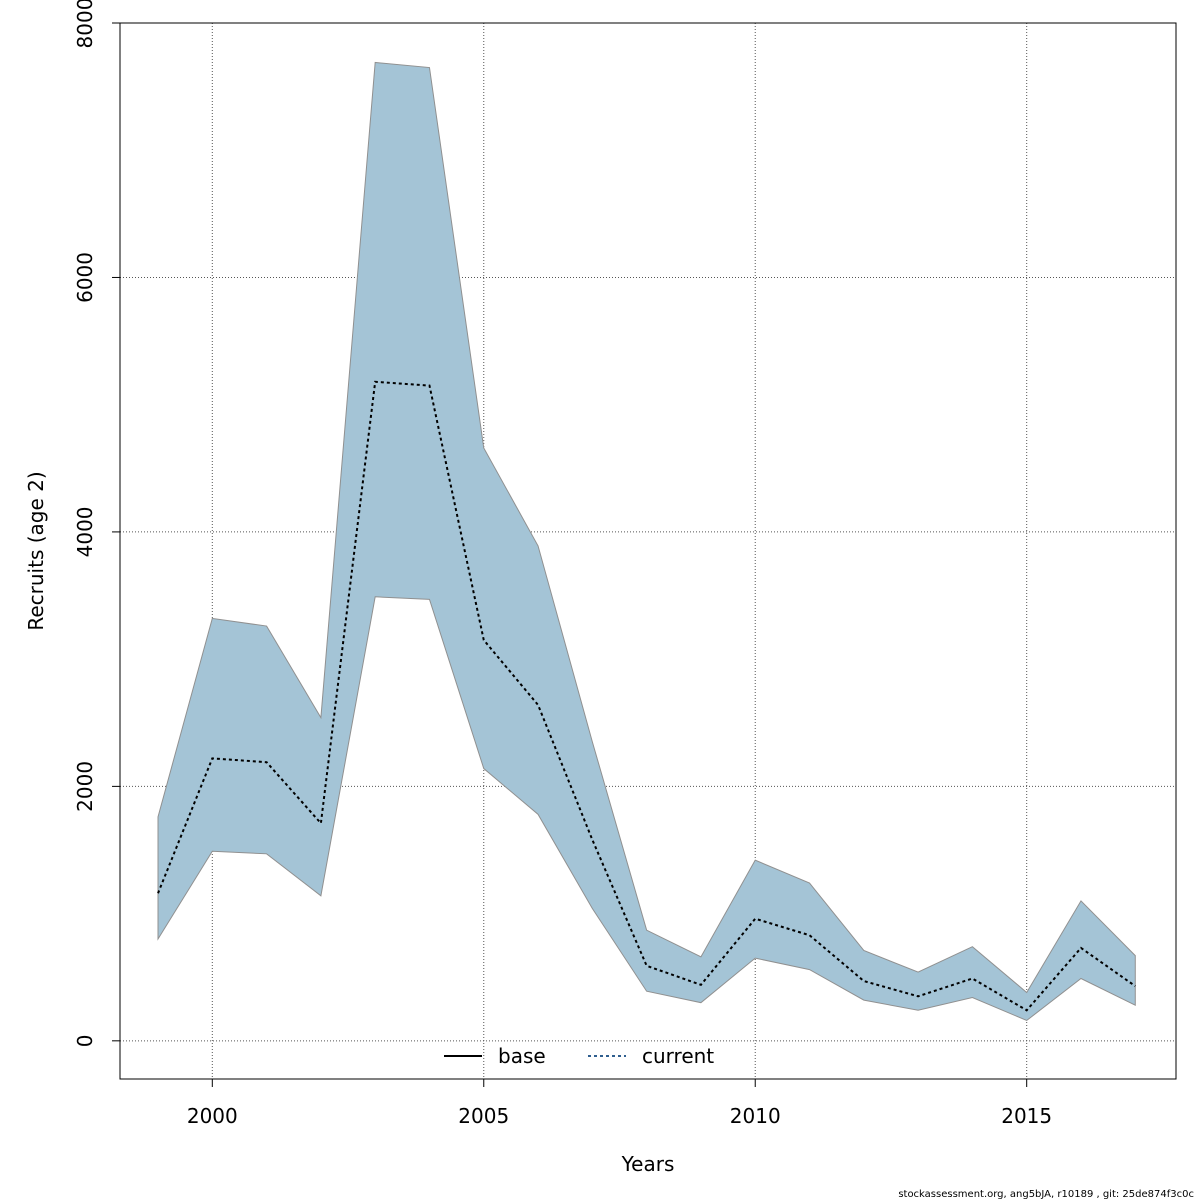 Image resolution: width=1200 pixels, height=1200 pixels. What do you see at coordinates (483, 1116) in the screenshot?
I see `x-tick-label: 2005` at bounding box center [483, 1116].